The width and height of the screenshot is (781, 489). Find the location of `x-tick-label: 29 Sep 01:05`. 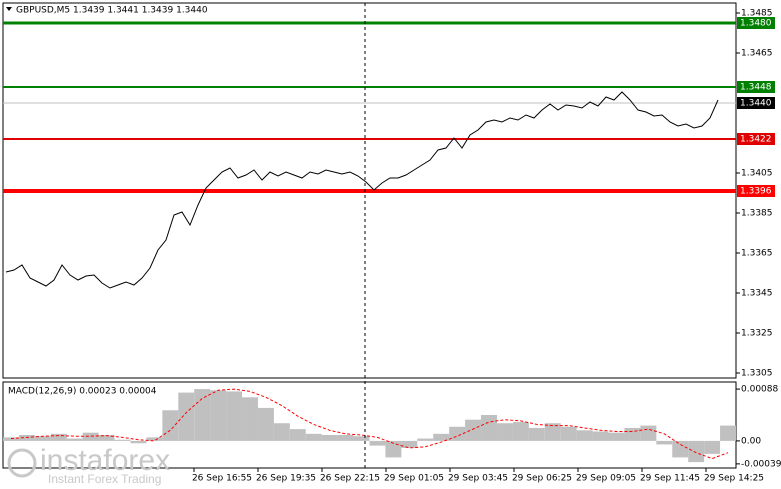

x-tick-label: 29 Sep 01:05 is located at coordinates (414, 479).